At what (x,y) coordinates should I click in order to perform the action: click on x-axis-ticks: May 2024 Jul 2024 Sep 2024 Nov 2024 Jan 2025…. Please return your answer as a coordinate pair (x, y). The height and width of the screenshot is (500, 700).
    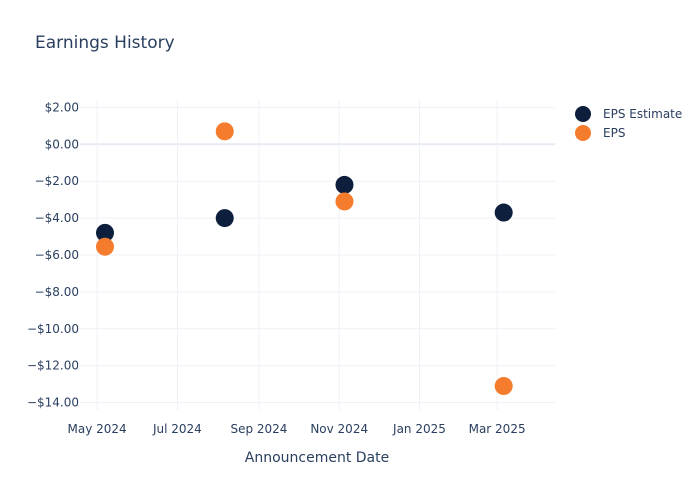
    Looking at the image, I should click on (297, 429).